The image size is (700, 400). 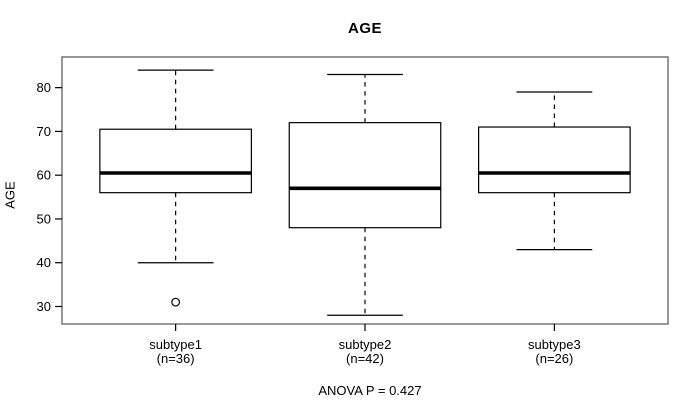 I want to click on group-n-label: (n=26), so click(x=554, y=358).